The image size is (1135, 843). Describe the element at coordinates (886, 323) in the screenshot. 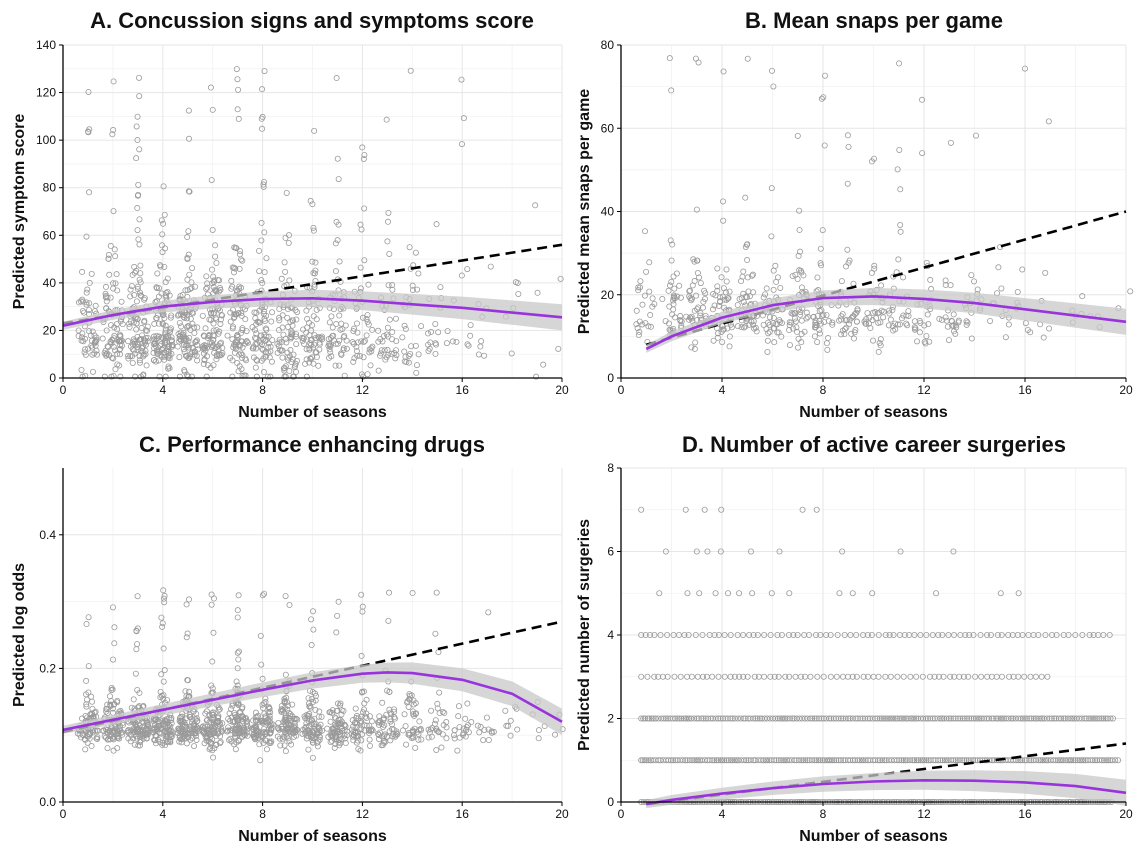

I see `quadratic-fit-line` at that location.